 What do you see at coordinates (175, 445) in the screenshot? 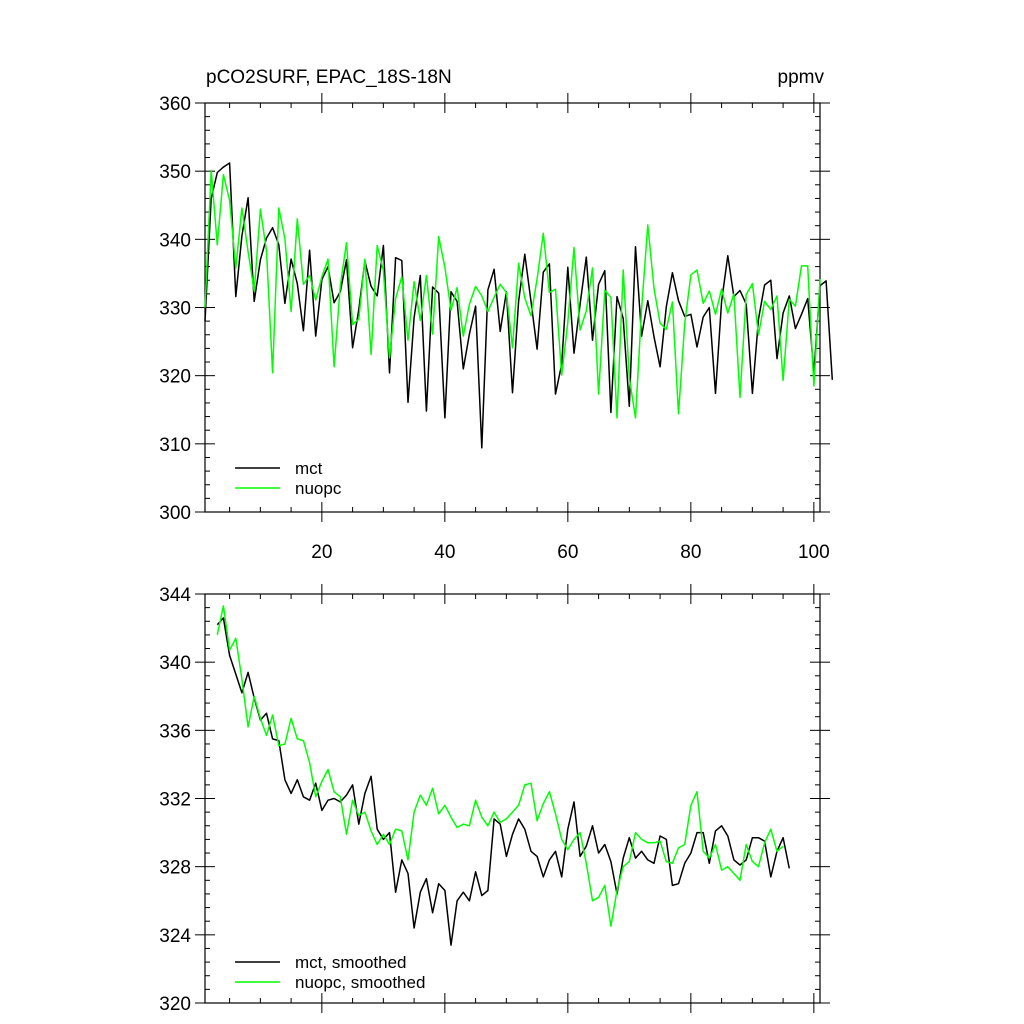
I see `y-tick-label: 310` at bounding box center [175, 445].